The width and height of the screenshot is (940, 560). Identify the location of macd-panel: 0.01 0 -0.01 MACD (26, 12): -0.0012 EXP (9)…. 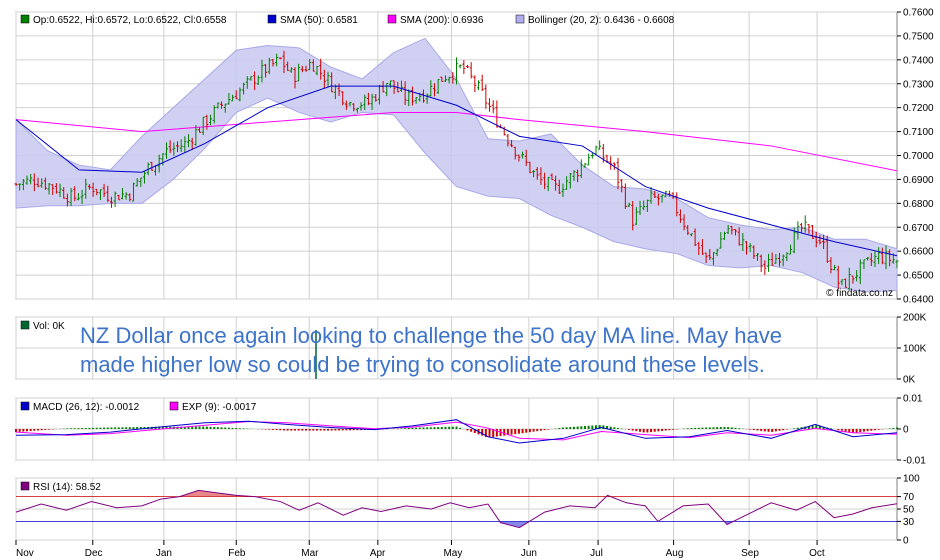
(470, 430).